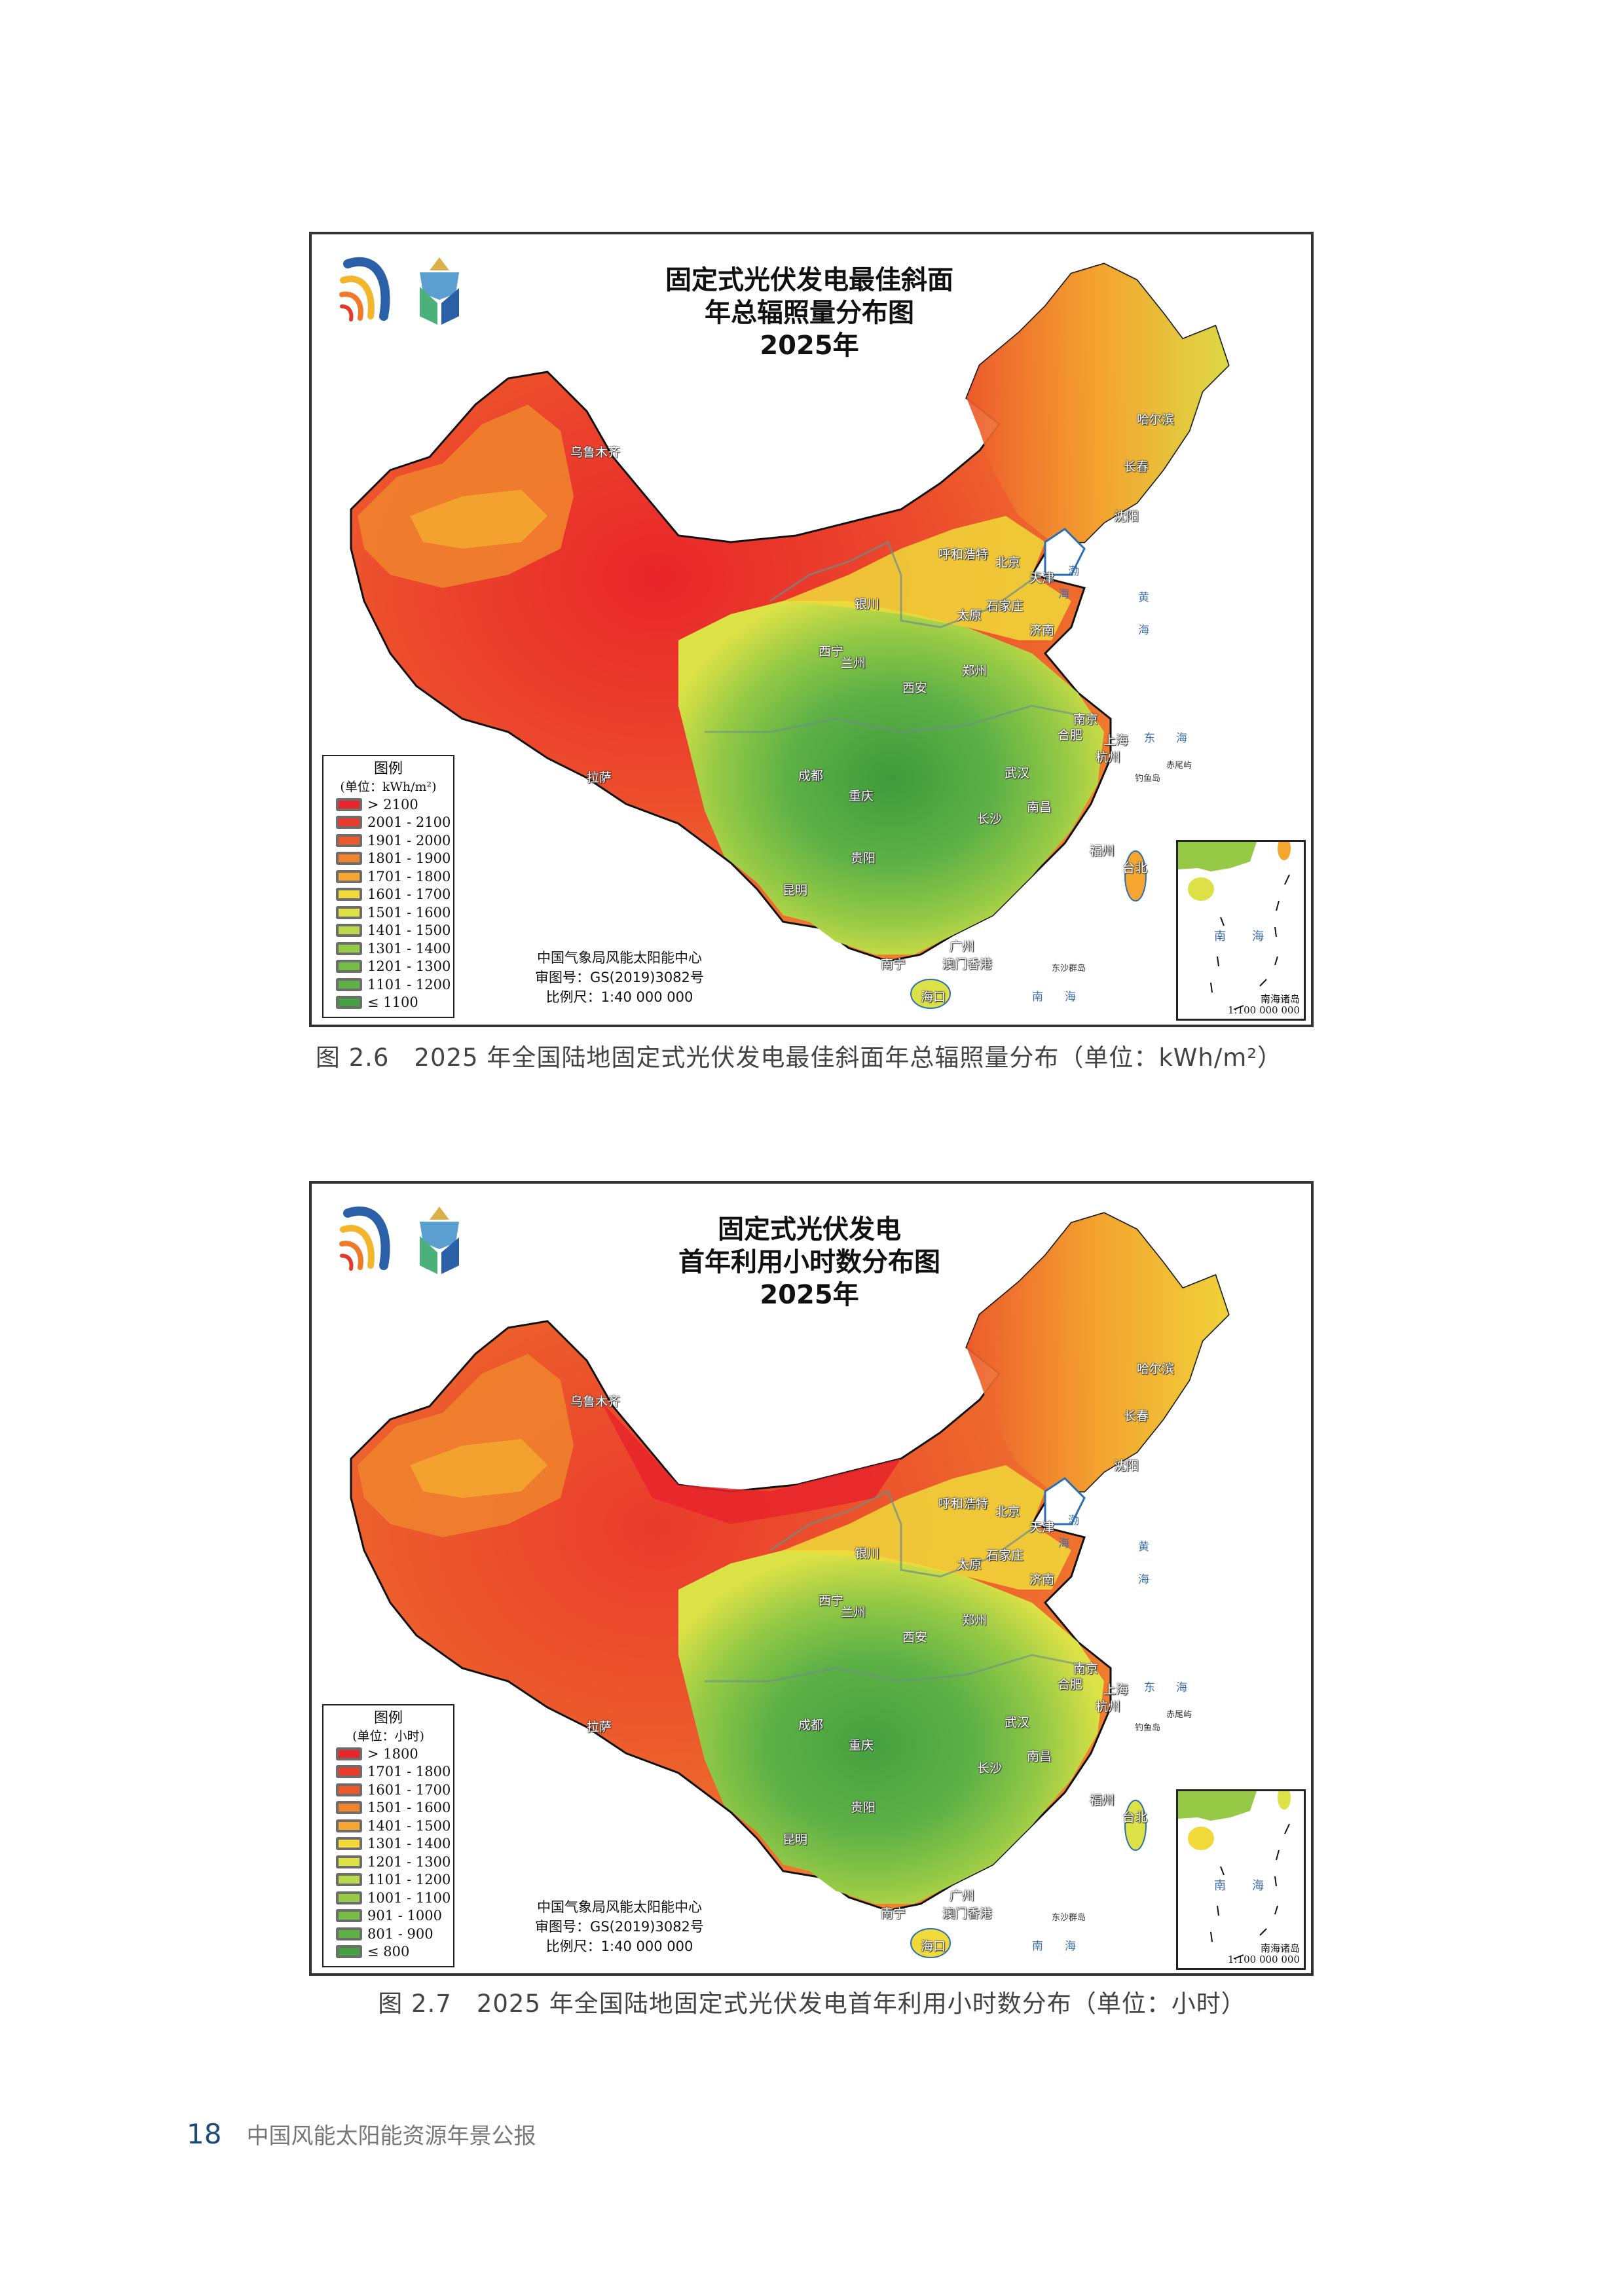 Image resolution: width=1624 pixels, height=2296 pixels. What do you see at coordinates (853, 1612) in the screenshot?
I see `city-label: 兰州` at bounding box center [853, 1612].